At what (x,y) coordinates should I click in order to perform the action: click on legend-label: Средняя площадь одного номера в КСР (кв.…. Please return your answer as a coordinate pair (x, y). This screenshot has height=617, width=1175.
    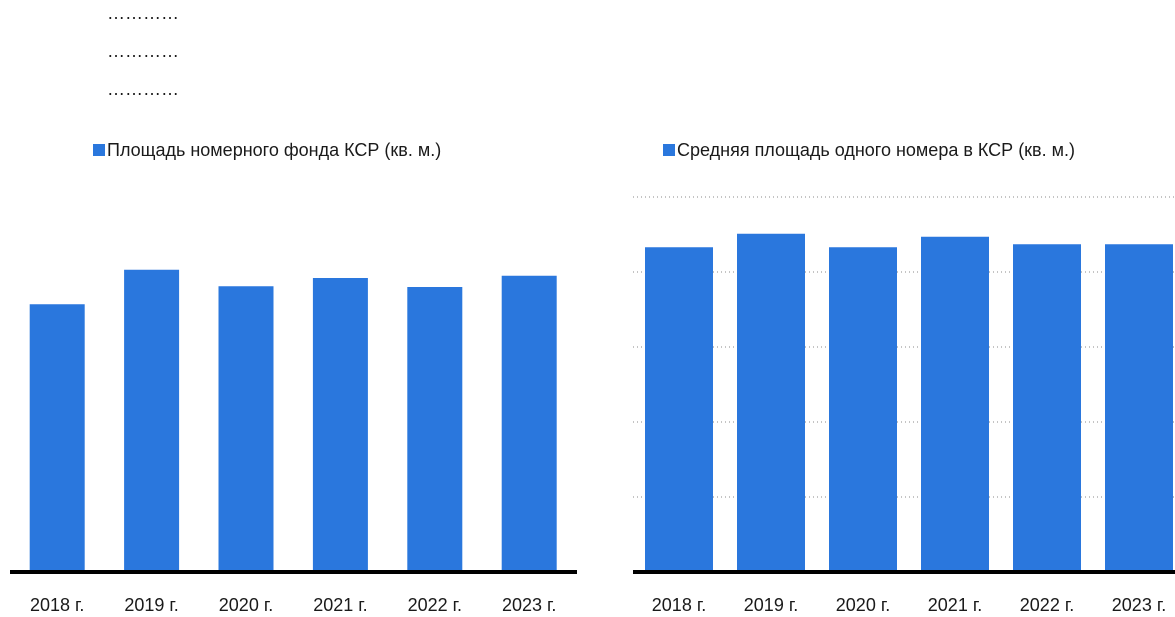
    Looking at the image, I should click on (876, 150).